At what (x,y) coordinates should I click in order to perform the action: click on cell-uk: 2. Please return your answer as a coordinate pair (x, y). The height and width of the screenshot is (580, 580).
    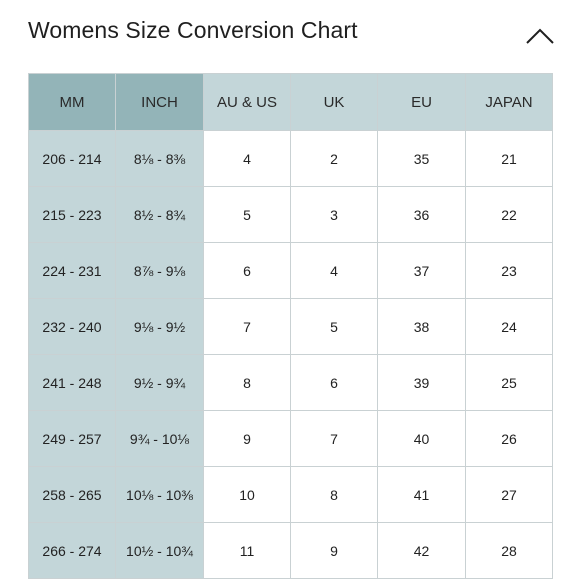
    Looking at the image, I should click on (334, 158).